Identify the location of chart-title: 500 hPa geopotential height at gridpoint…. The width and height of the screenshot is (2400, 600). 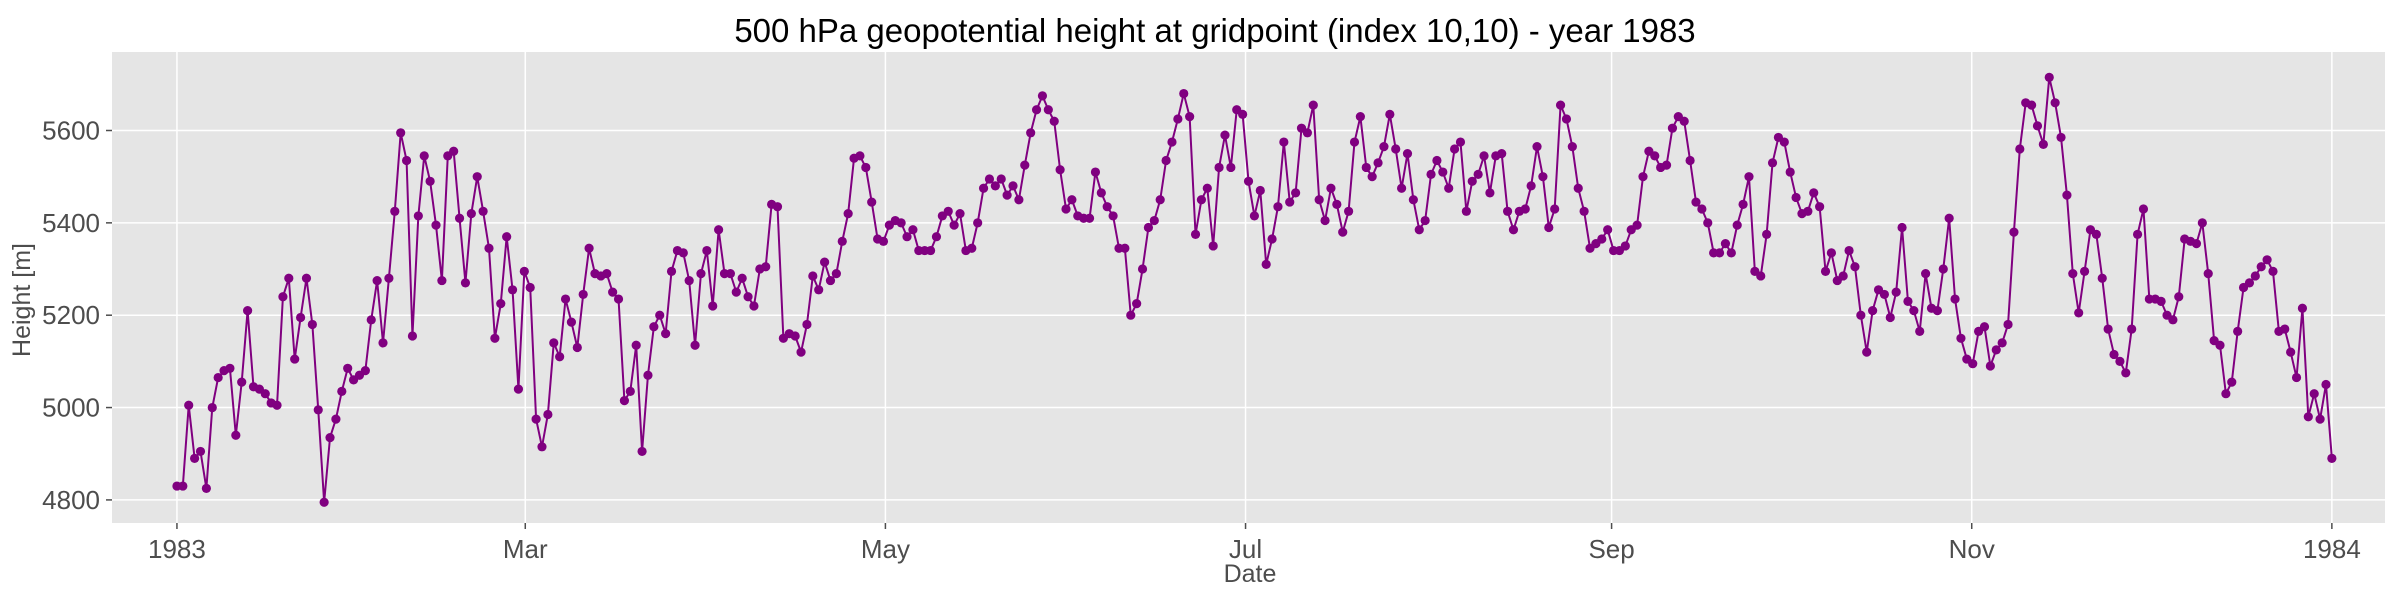
(1214, 30).